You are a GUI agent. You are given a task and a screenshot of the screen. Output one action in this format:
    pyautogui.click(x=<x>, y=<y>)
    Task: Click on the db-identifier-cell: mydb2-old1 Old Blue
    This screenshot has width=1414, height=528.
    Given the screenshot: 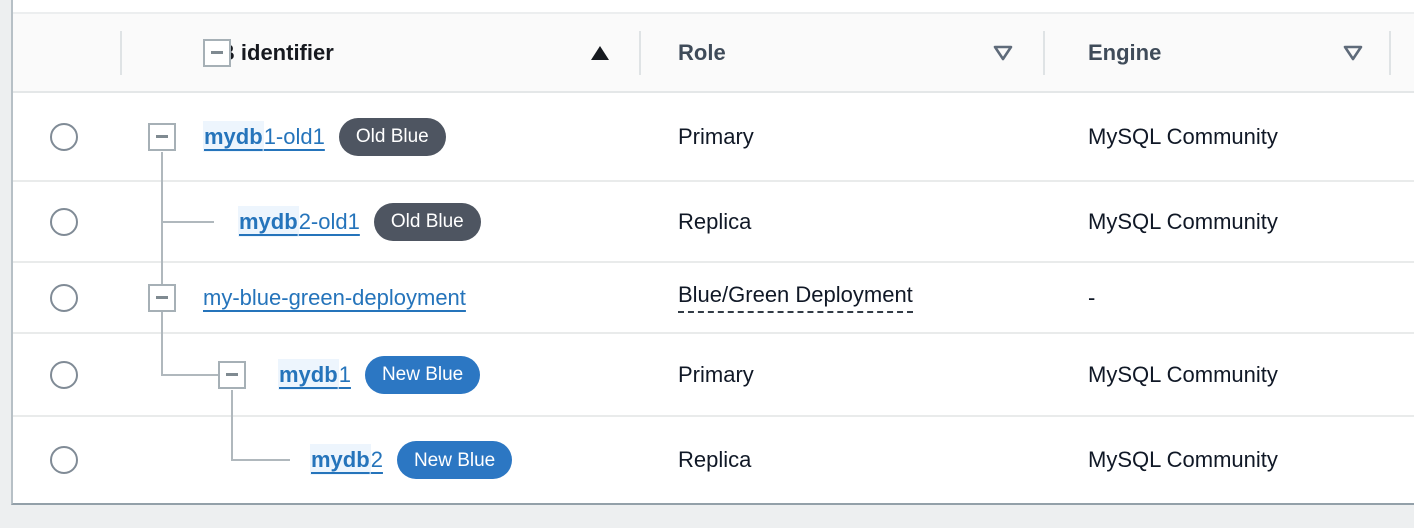 What is the action you would take?
    pyautogui.click(x=380, y=221)
    